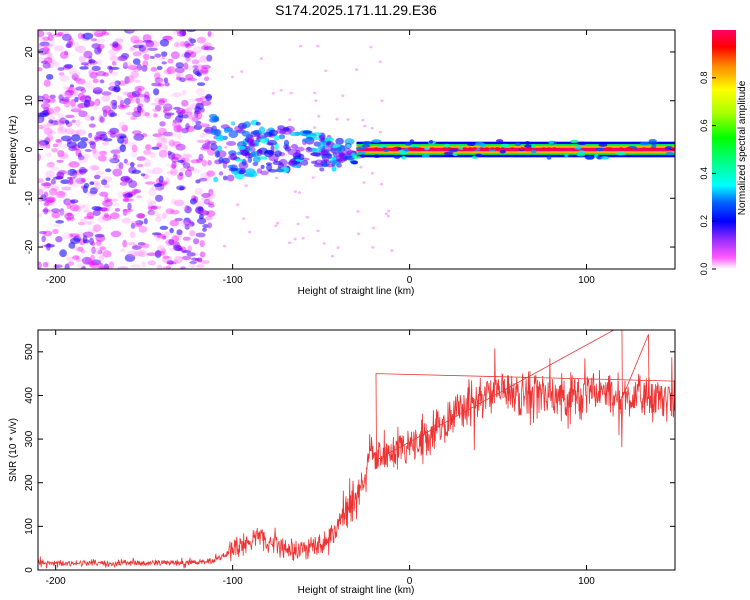 The width and height of the screenshot is (750, 600). What do you see at coordinates (724, 149) in the screenshot?
I see `colorbar-gradient` at bounding box center [724, 149].